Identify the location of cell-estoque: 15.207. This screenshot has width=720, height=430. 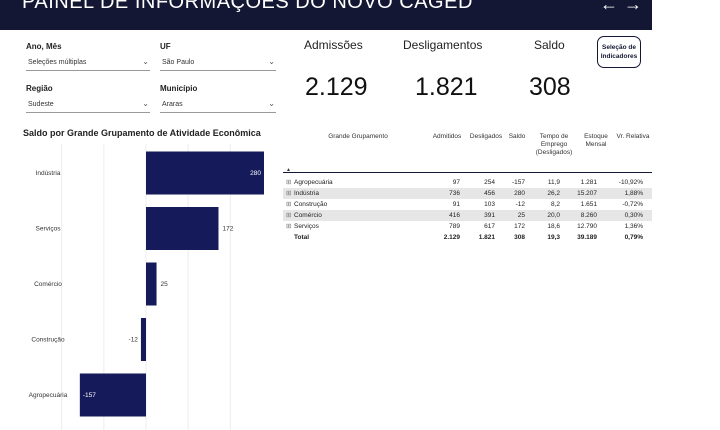
(587, 193).